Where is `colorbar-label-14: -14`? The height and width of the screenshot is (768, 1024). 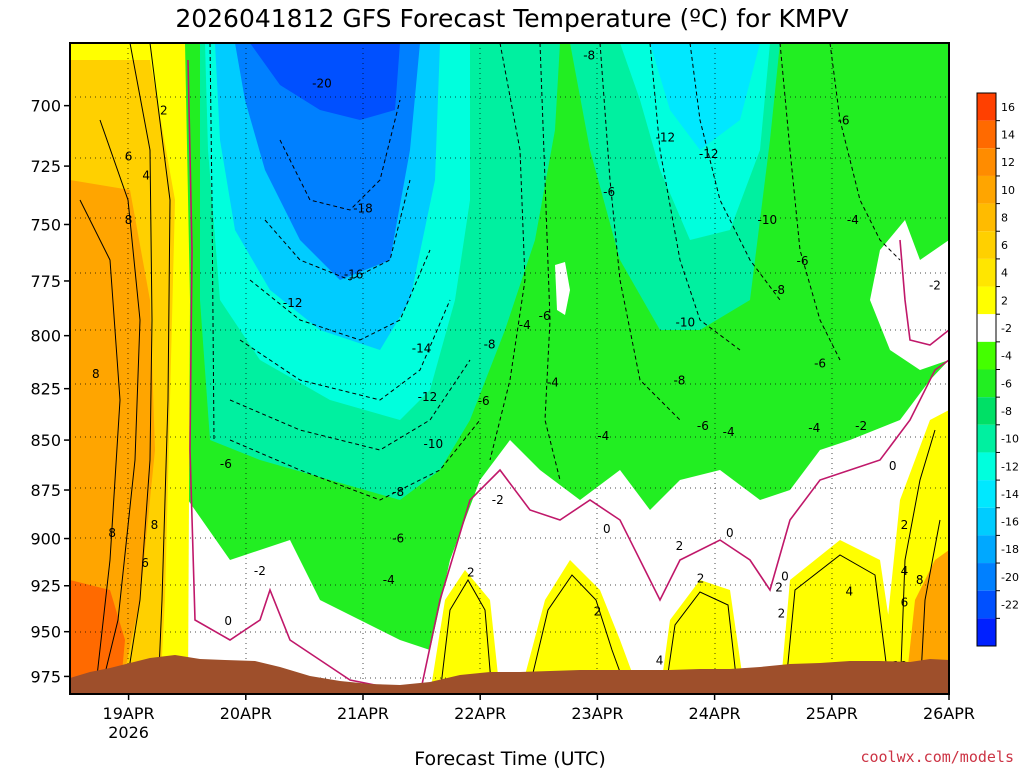
colorbar-label-14: -14 is located at coordinates (1010, 494).